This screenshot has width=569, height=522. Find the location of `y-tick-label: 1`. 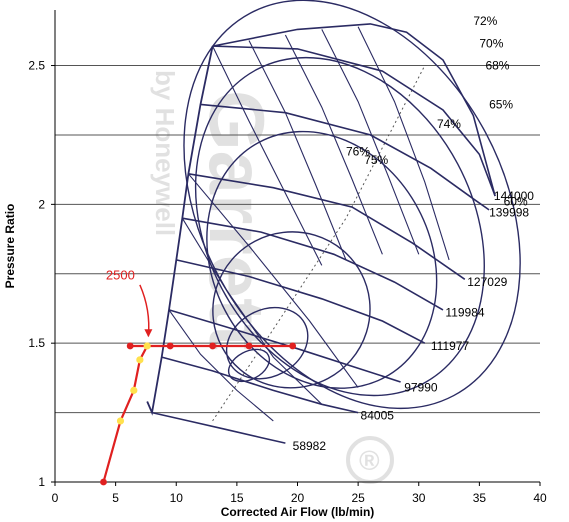

y-tick-label: 1 is located at coordinates (41, 482).